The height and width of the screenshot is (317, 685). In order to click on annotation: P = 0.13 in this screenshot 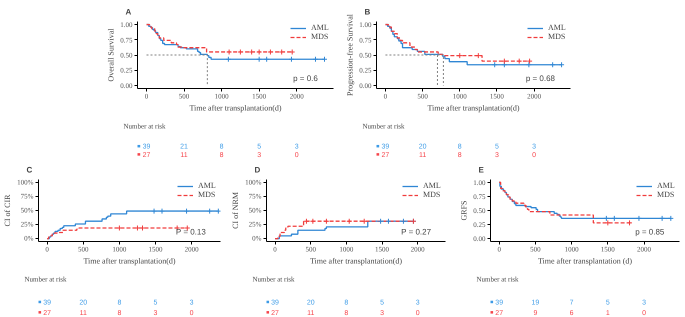, I will do `click(191, 232)`.